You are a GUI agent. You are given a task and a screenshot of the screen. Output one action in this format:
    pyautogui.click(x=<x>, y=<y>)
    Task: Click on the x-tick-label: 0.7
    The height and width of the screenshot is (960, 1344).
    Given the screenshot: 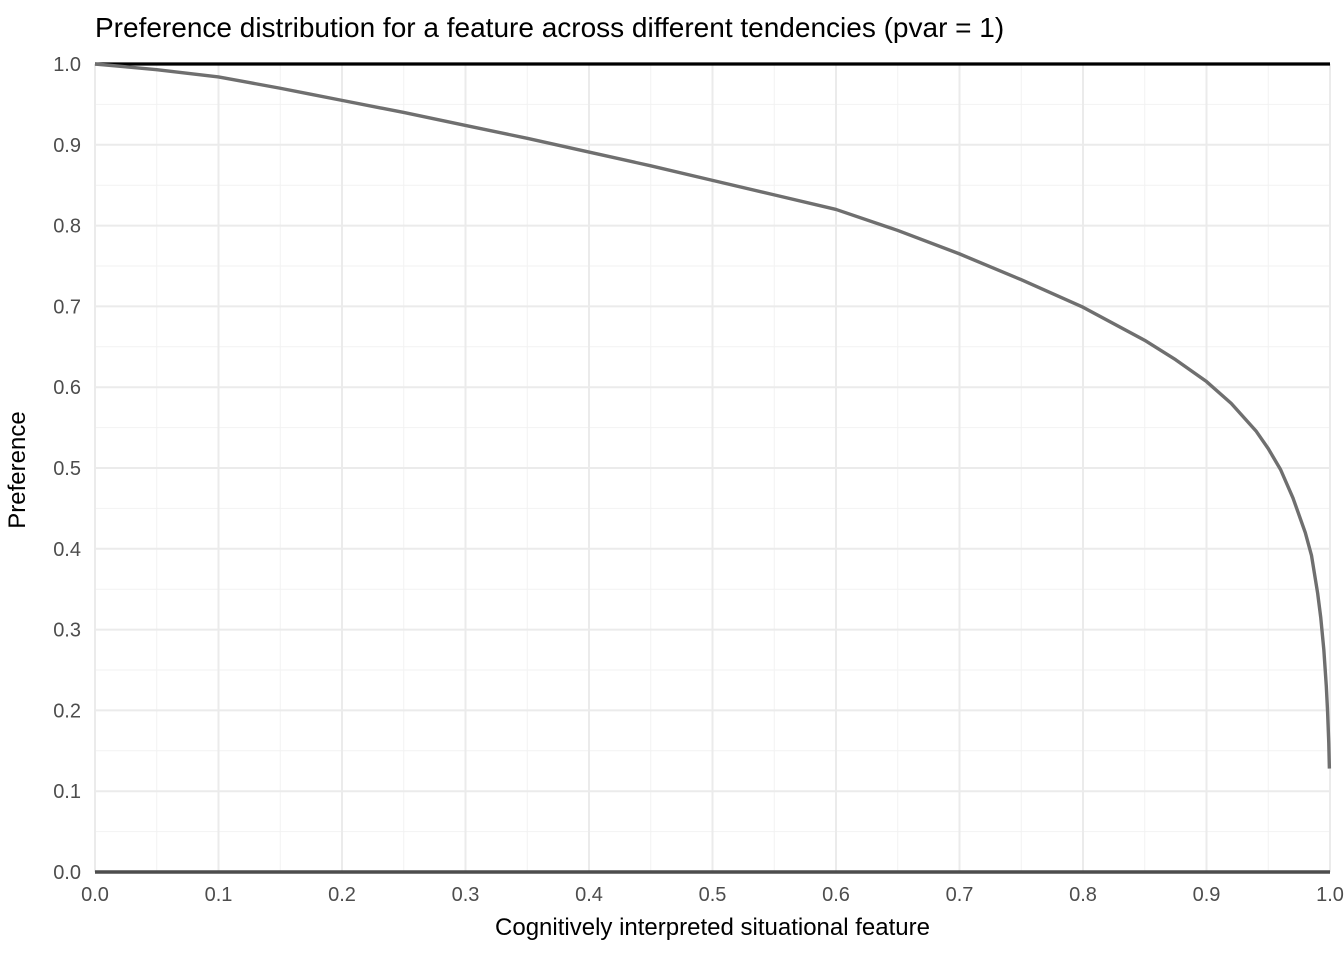 What is the action you would take?
    pyautogui.click(x=960, y=895)
    